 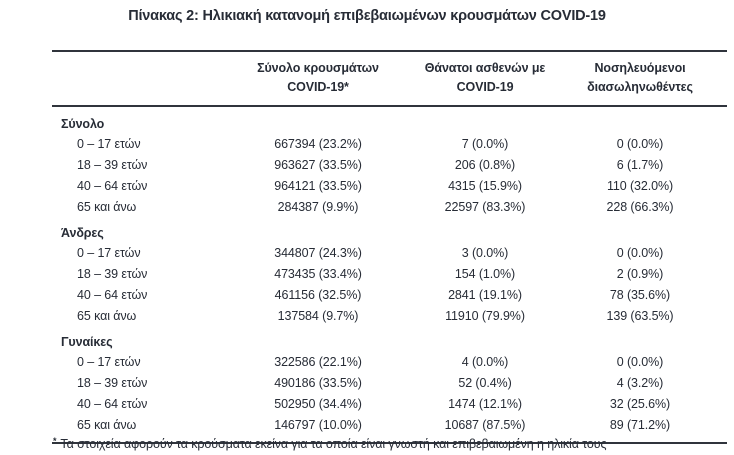 What do you see at coordinates (640, 87) in the screenshot?
I see `header-intubated-line2: διασωληνωθέντες` at bounding box center [640, 87].